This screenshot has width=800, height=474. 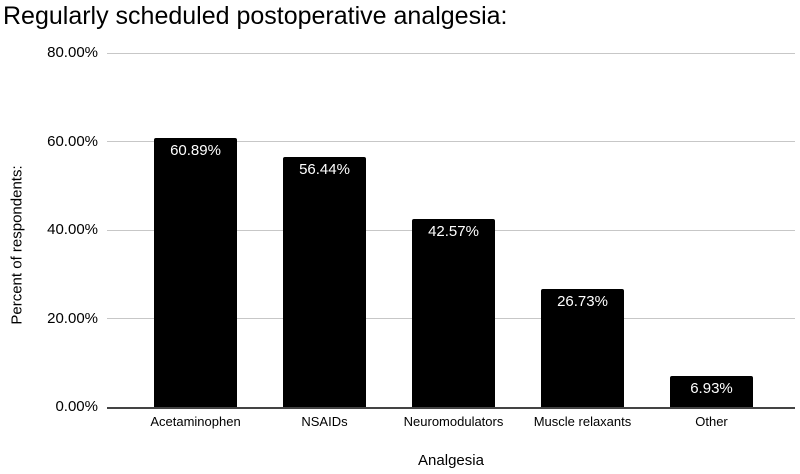 I want to click on bar-value-label: 6.93%, so click(x=711, y=389).